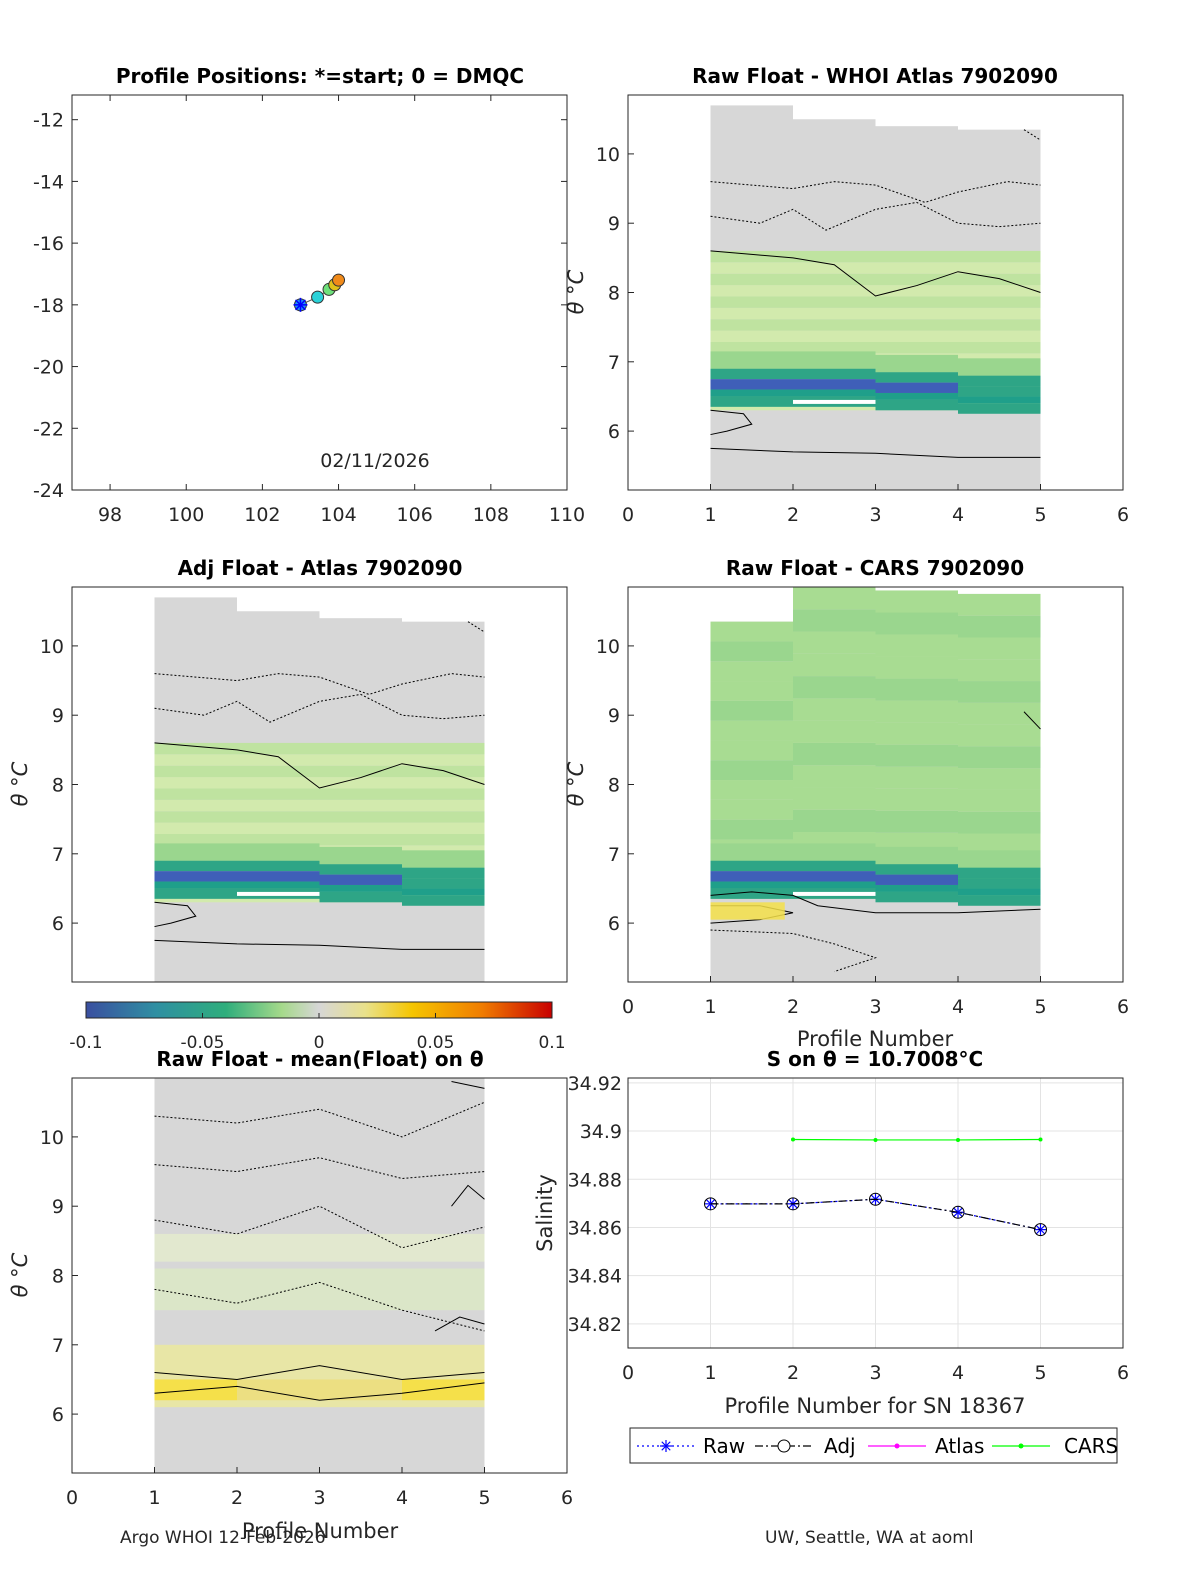  Describe the element at coordinates (875, 1214) in the screenshot. I see `salinity-series-adj-line` at that location.